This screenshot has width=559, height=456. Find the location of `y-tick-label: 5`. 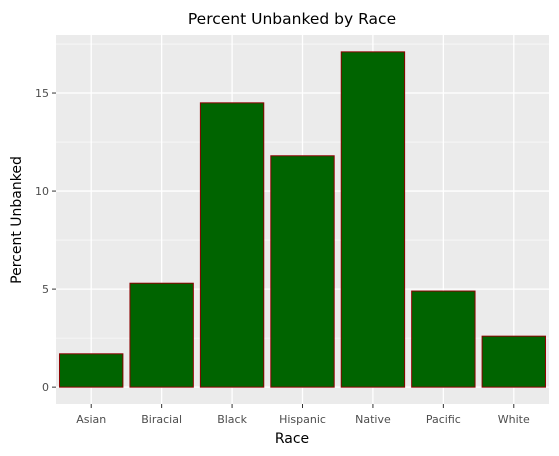

y-tick-label: 5 is located at coordinates (45, 289).